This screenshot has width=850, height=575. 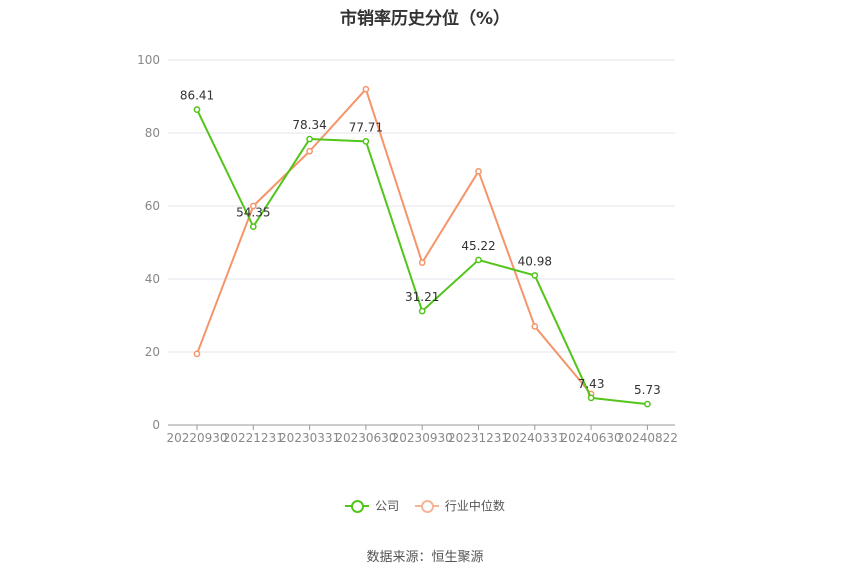 What do you see at coordinates (478, 438) in the screenshot?
I see `x-tick-label: 20231231` at bounding box center [478, 438].